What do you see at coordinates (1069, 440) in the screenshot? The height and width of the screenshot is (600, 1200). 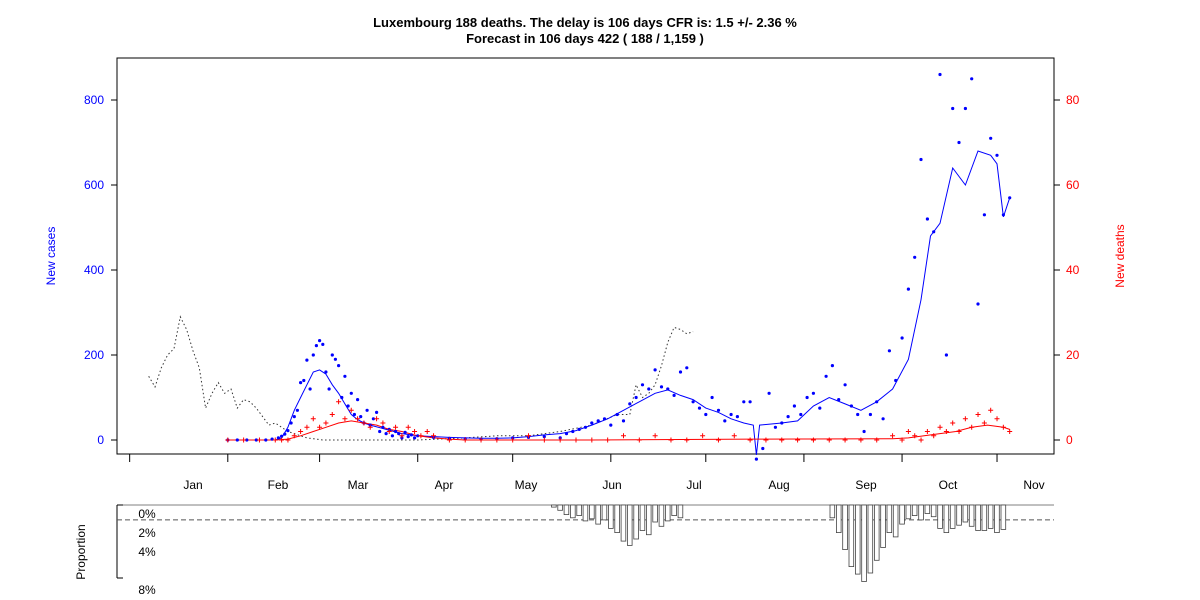 I see `y-tick-label-right-0: 0` at bounding box center [1069, 440].